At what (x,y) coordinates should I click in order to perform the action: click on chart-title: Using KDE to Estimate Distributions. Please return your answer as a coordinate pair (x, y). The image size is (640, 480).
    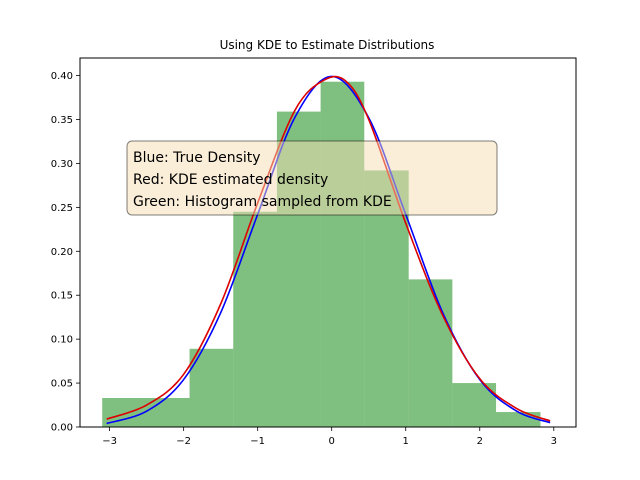
    Looking at the image, I should click on (327, 45).